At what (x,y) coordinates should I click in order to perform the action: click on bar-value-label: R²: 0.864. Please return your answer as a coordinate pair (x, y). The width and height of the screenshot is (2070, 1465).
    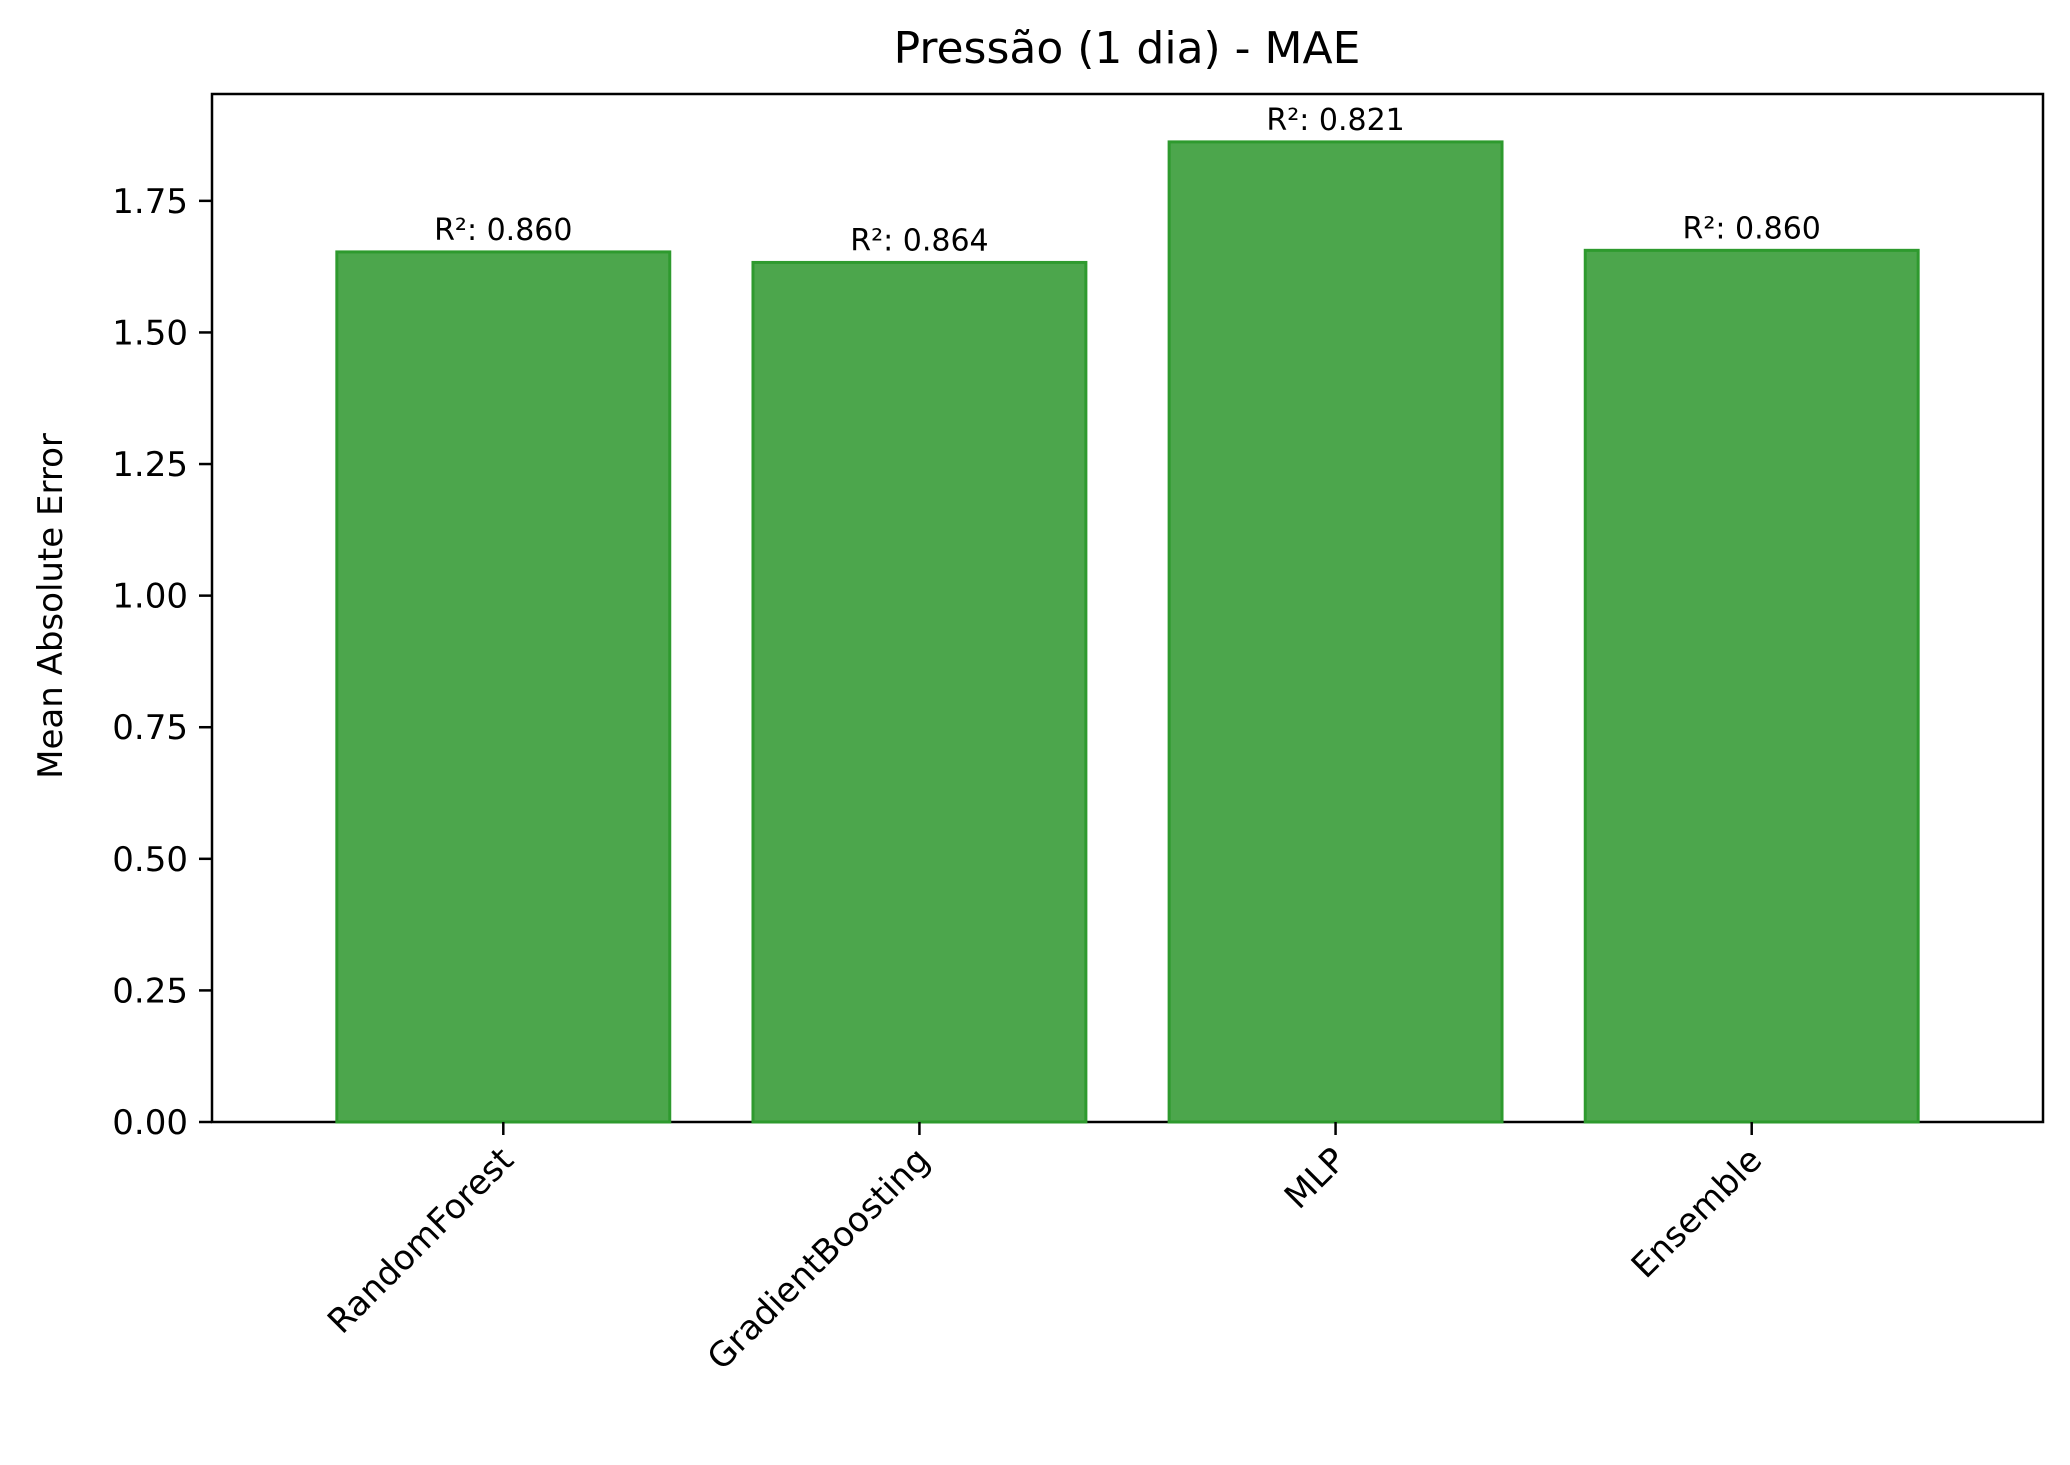
    Looking at the image, I should click on (919, 240).